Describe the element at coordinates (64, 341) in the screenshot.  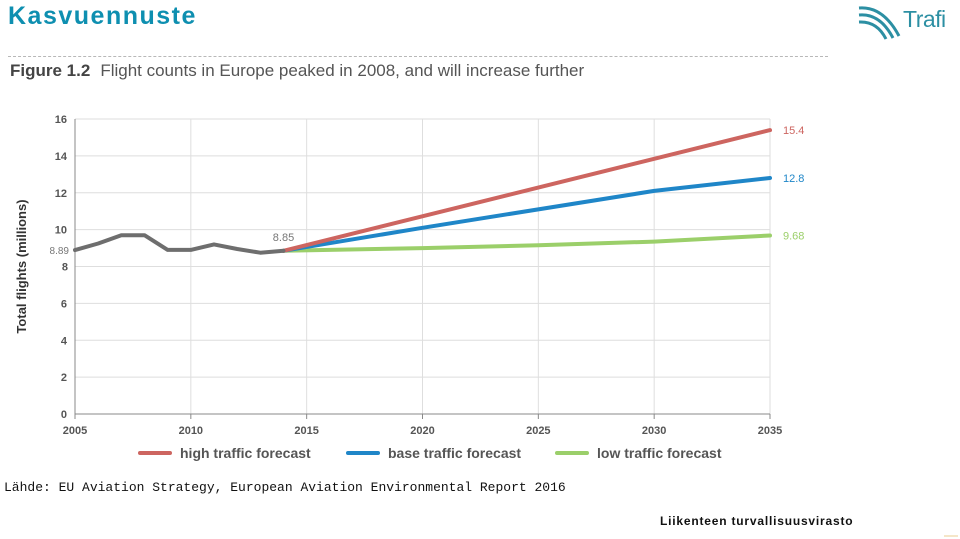
I see `y-tick-label: 4` at that location.